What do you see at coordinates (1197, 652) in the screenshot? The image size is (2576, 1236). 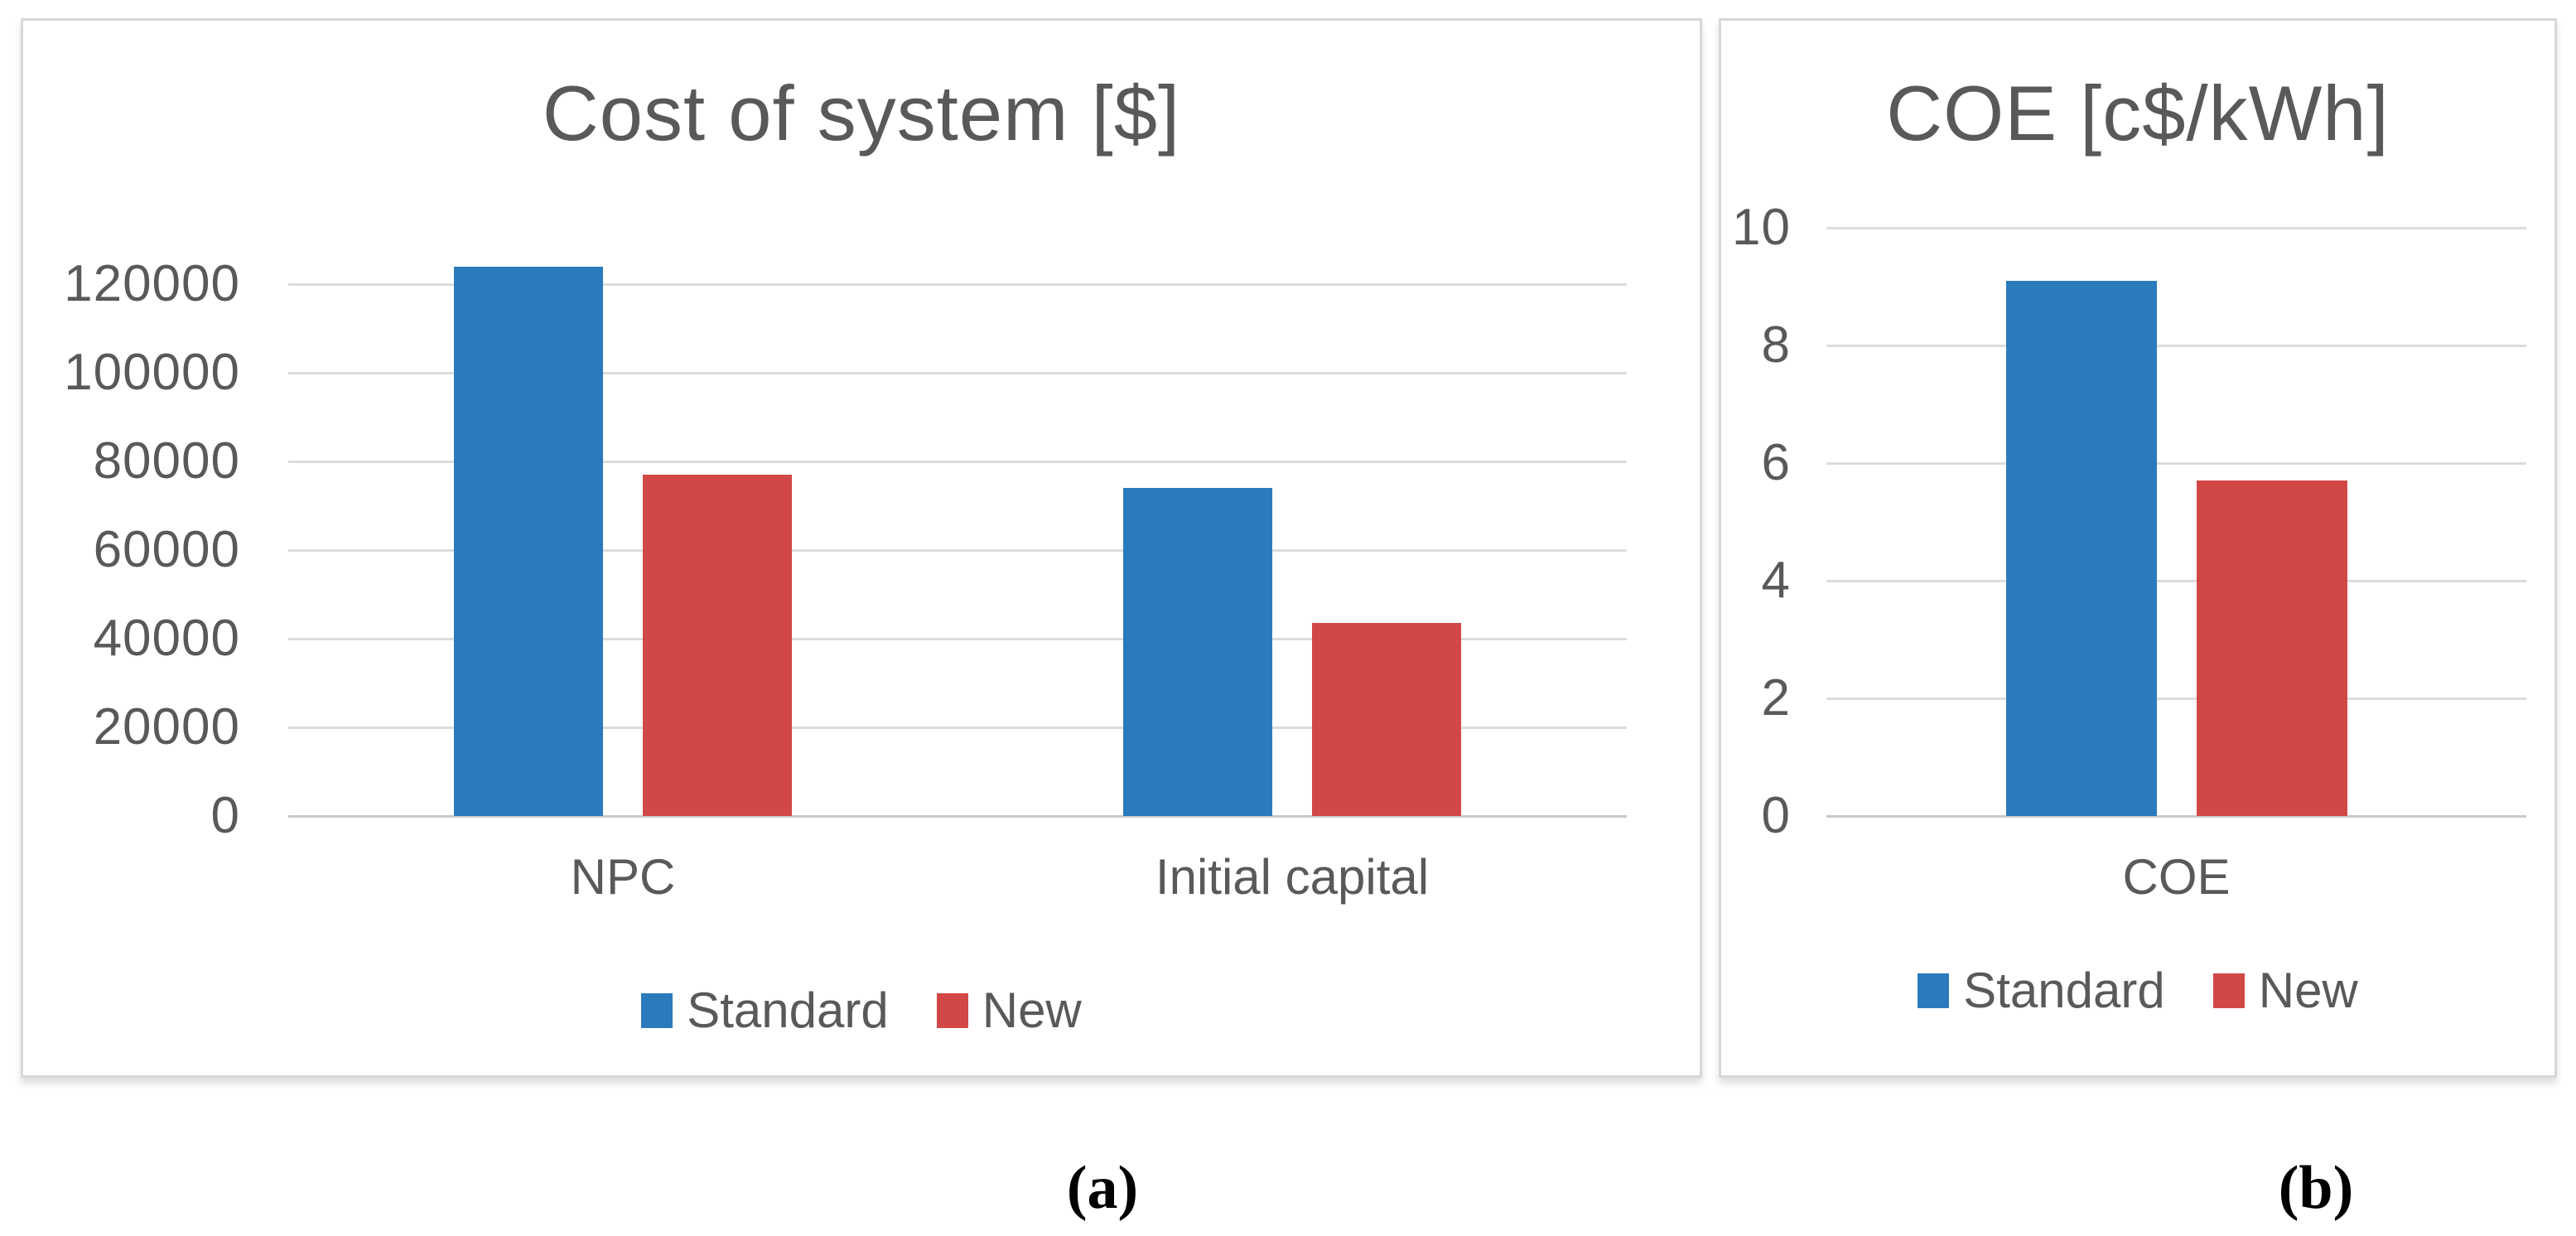 I see `bar-standard-initial-capital` at bounding box center [1197, 652].